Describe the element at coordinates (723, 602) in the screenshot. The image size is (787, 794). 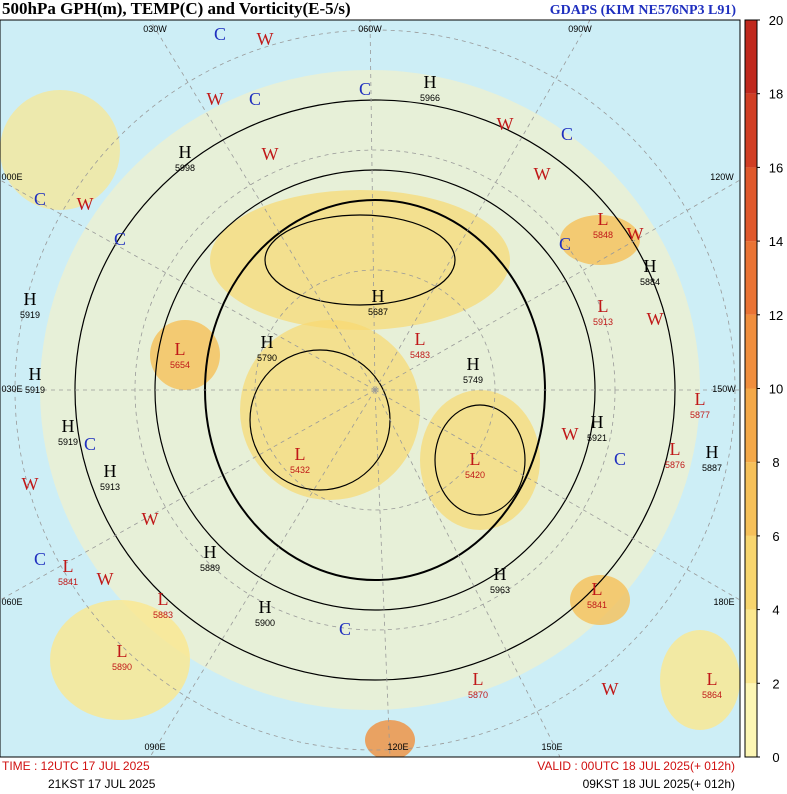
I see `longitude-label: 180E` at that location.